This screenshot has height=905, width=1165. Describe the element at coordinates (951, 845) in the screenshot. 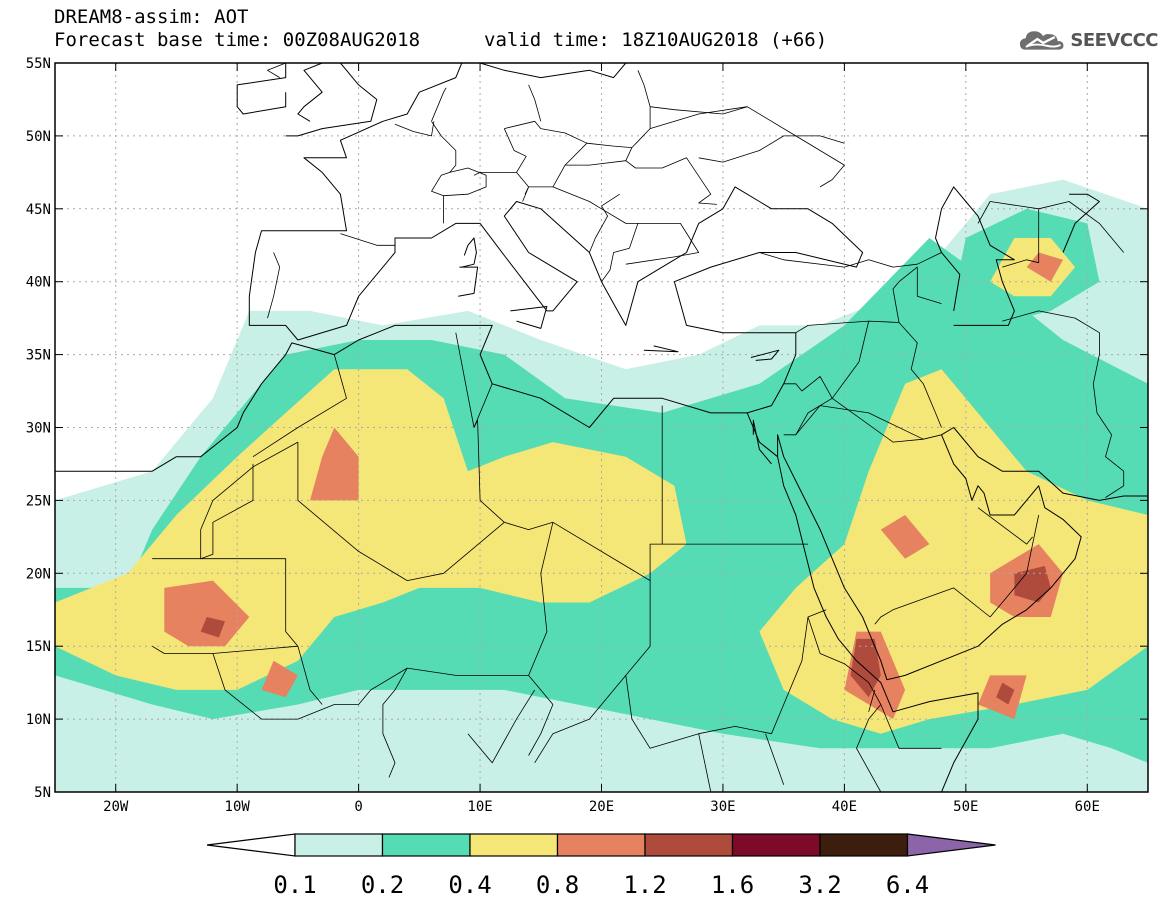

I see `colorbar-high-arrow` at that location.